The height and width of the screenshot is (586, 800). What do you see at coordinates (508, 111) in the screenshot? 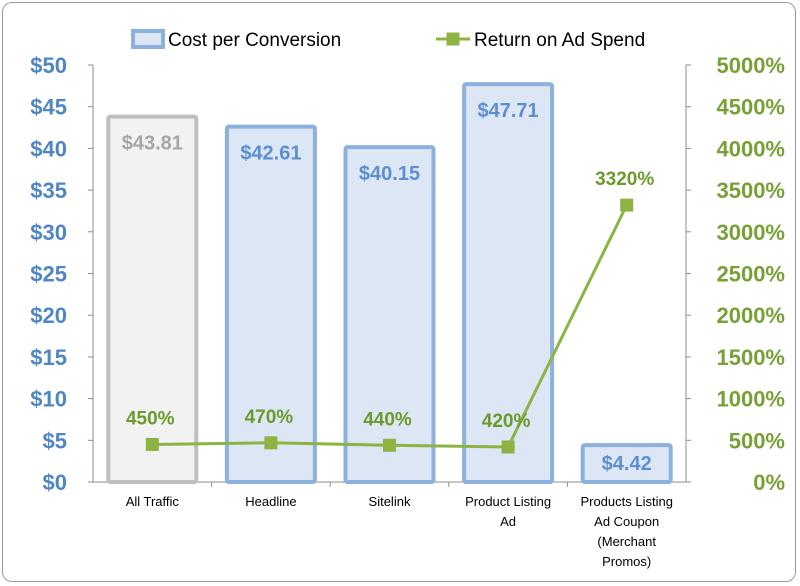
I see `bar-data-label: $47.71` at bounding box center [508, 111].